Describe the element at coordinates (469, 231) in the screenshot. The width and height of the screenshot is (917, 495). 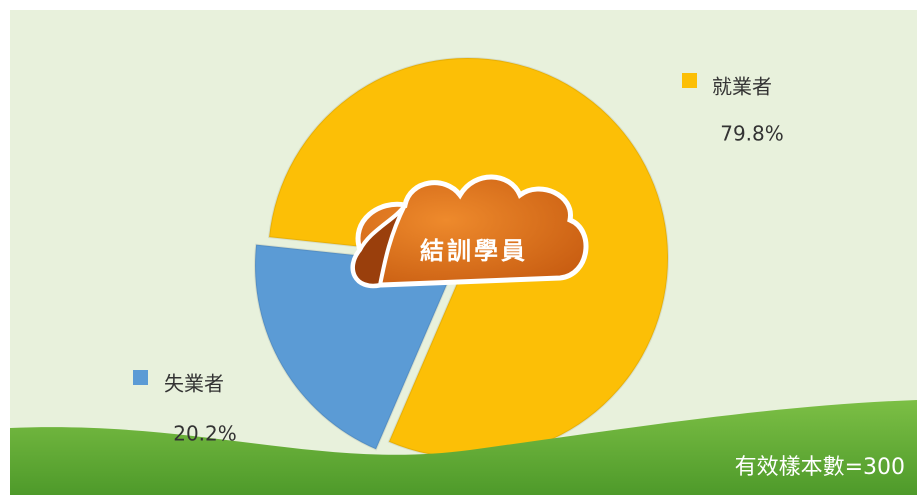
I see `center-badge: 結訓學員` at that location.